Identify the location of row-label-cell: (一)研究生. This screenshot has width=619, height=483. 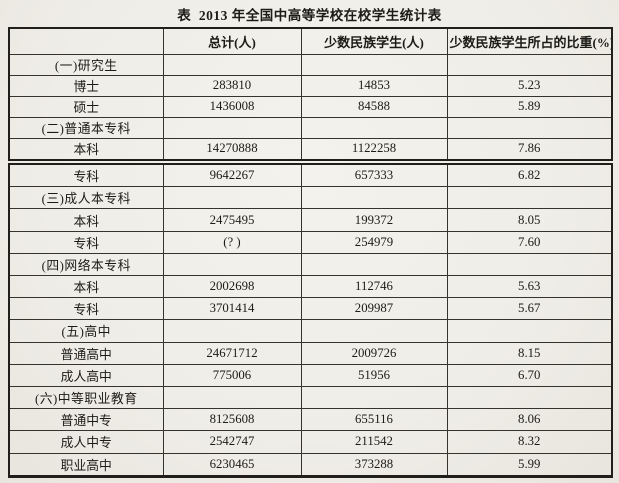
(86, 65).